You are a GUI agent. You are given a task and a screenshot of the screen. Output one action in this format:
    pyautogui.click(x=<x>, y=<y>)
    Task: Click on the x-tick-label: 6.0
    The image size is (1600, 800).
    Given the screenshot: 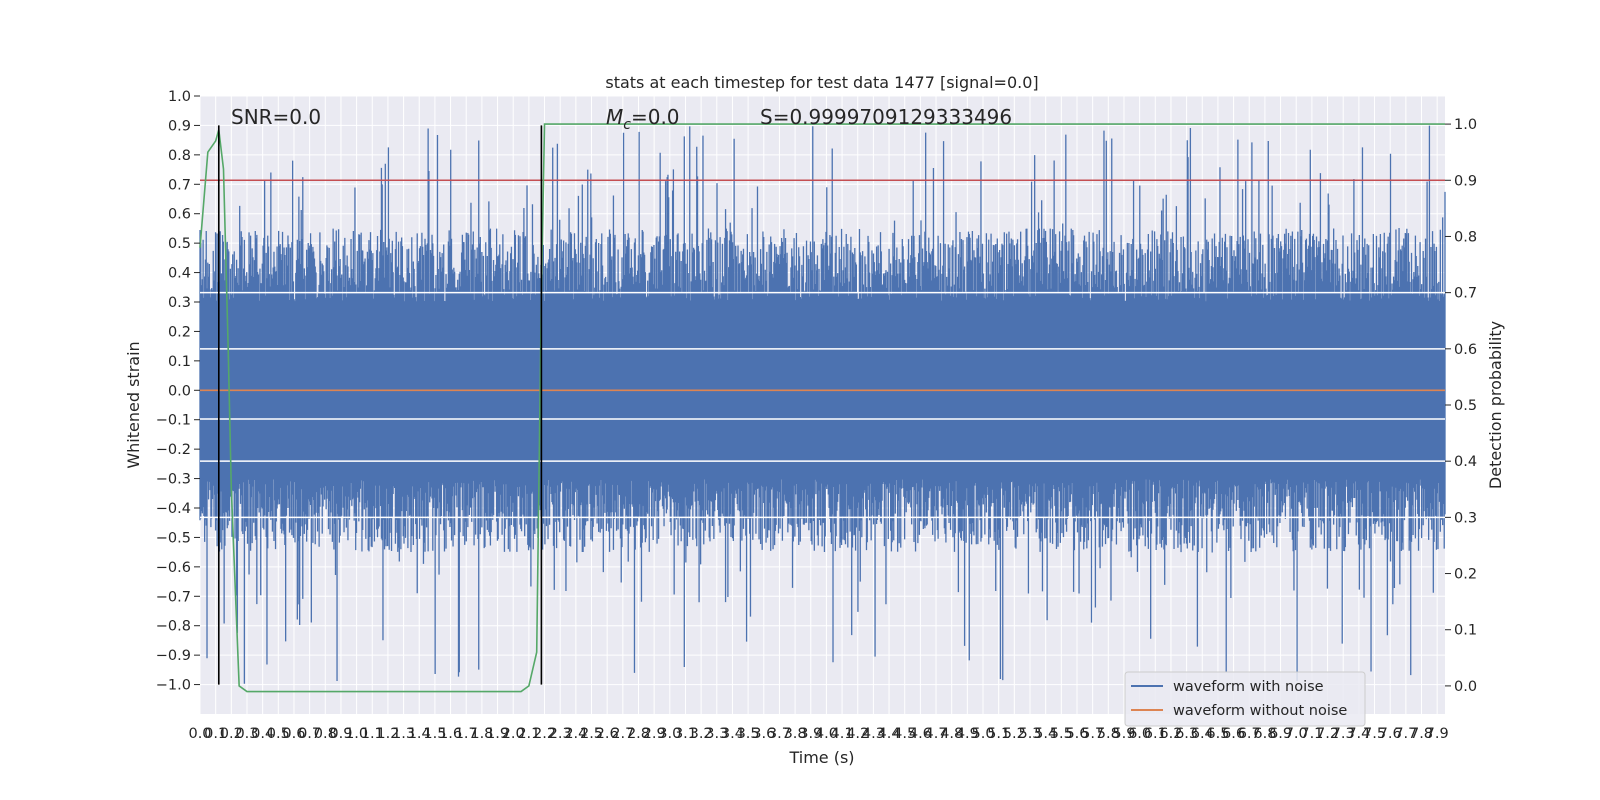 What is the action you would take?
    pyautogui.click(x=1139, y=734)
    